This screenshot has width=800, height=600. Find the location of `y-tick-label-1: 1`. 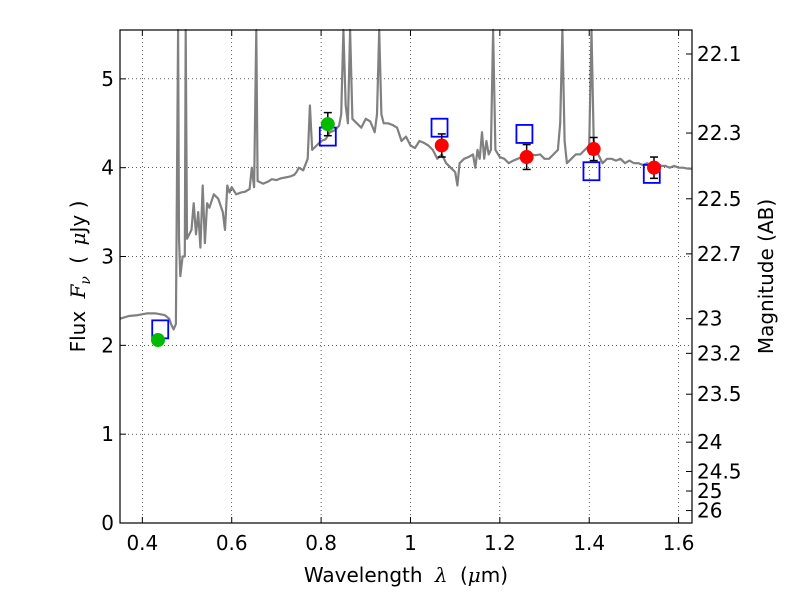

y-tick-label-1: 1 is located at coordinates (107, 434).